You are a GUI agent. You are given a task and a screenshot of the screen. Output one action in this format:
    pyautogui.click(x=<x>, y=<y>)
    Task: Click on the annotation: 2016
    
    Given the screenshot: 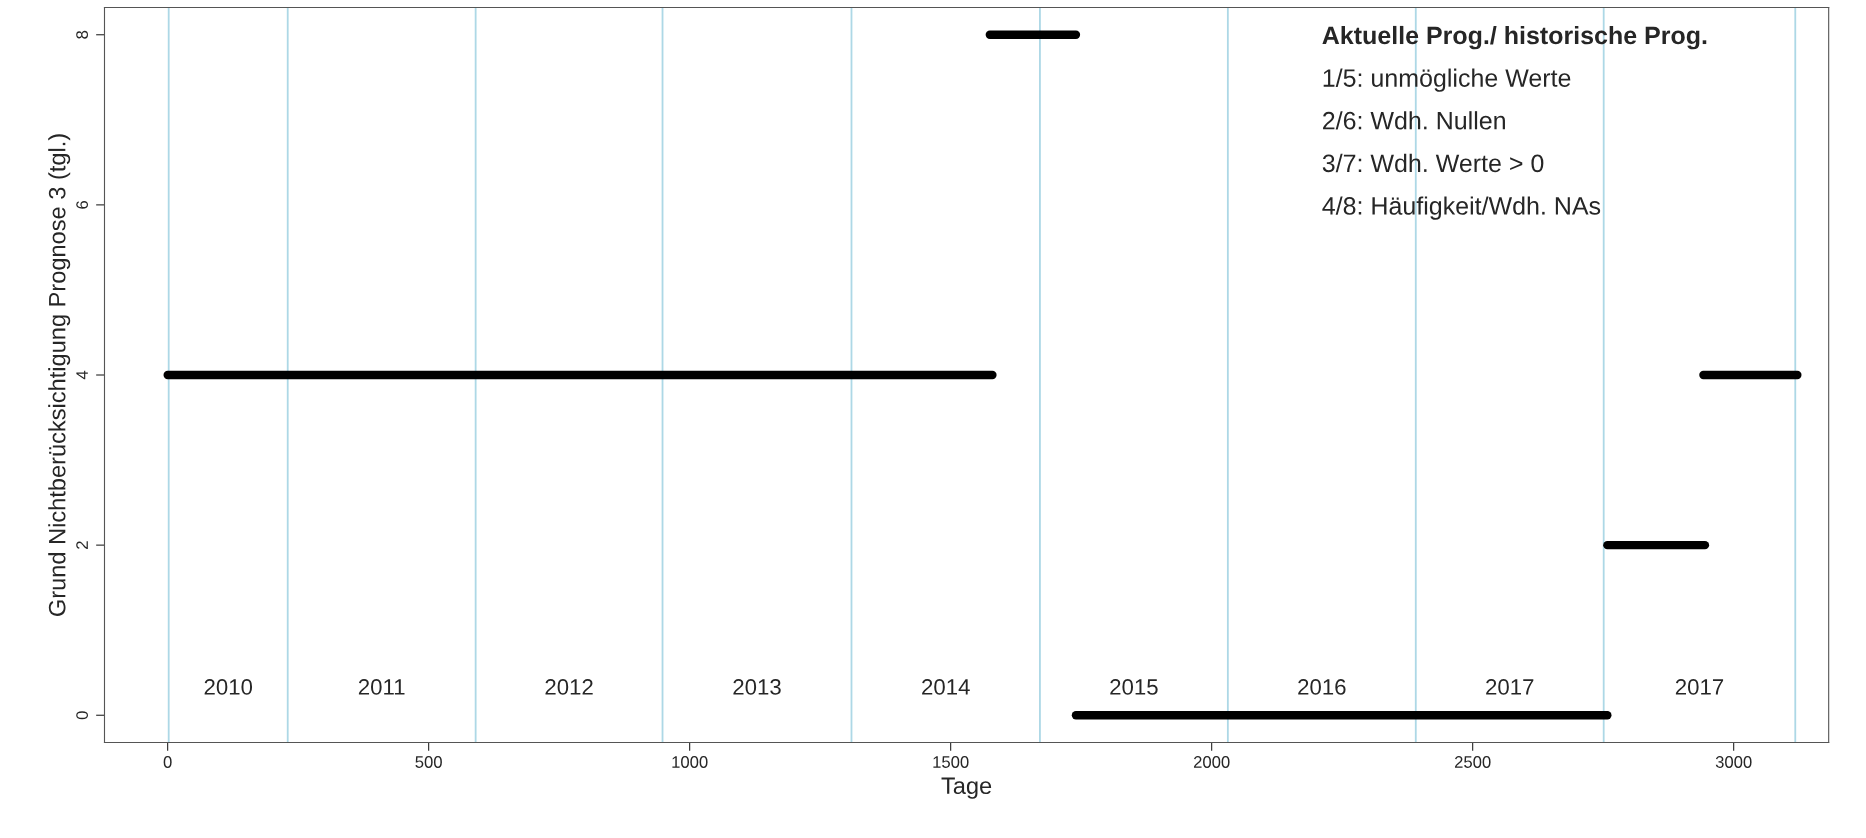 What is the action you would take?
    pyautogui.click(x=1322, y=687)
    